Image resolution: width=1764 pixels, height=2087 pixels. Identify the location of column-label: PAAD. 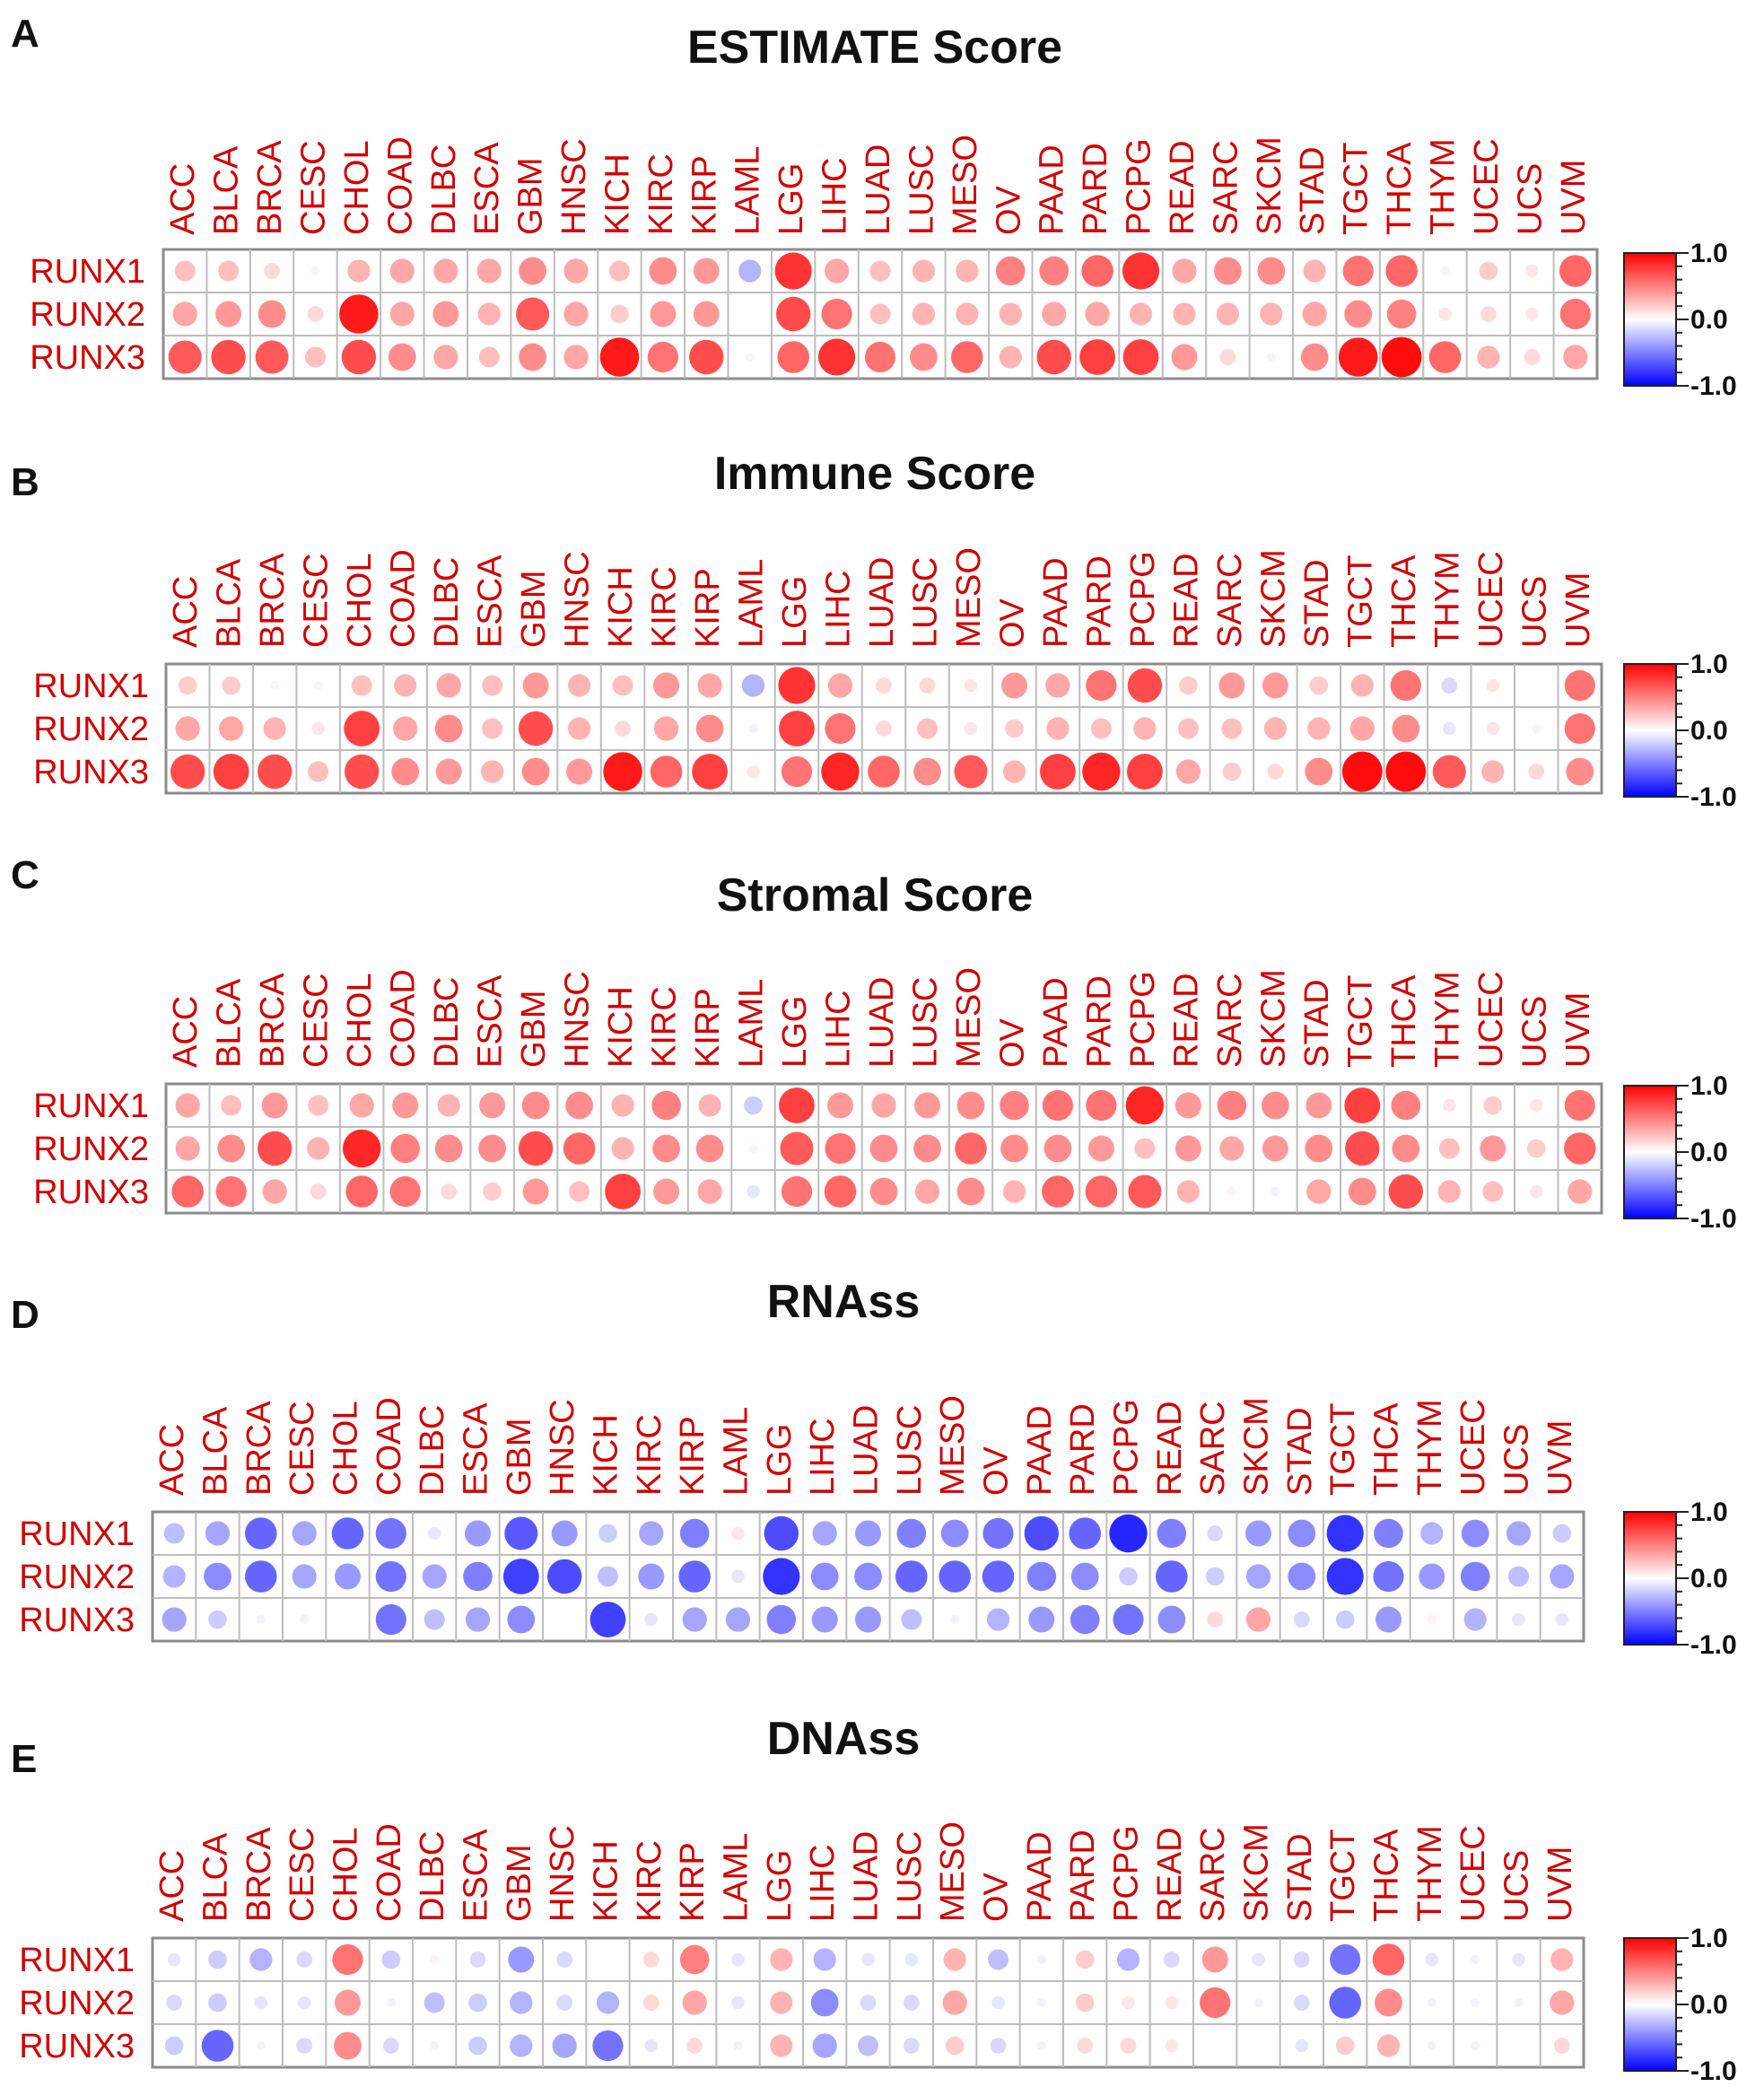
(1040, 1876).